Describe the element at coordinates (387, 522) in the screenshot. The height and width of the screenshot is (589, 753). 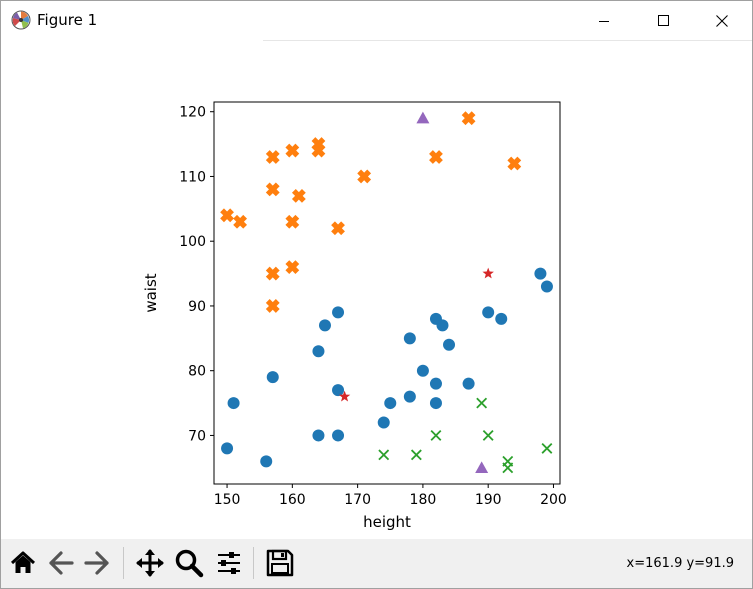
I see `x-axis-label: height` at that location.